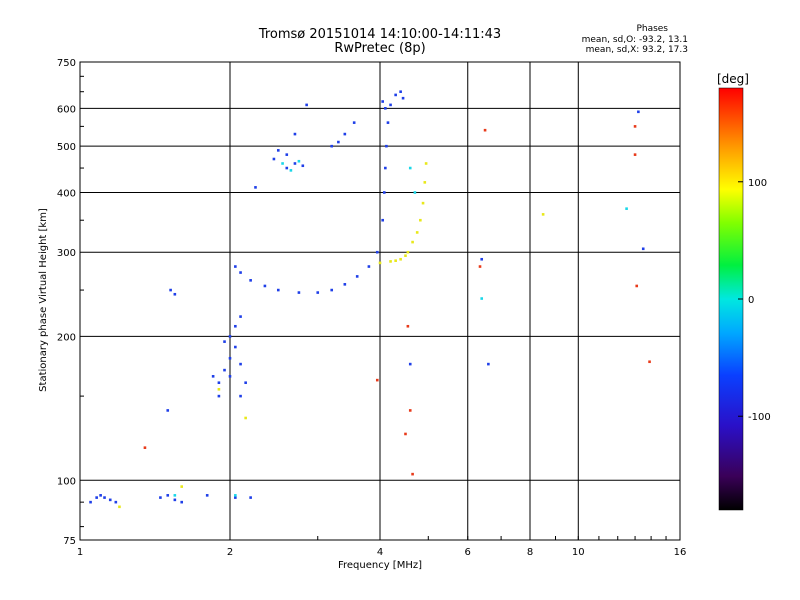  I want to click on y-axis-label: Stationary phase Virtual Height [km], so click(43, 300).